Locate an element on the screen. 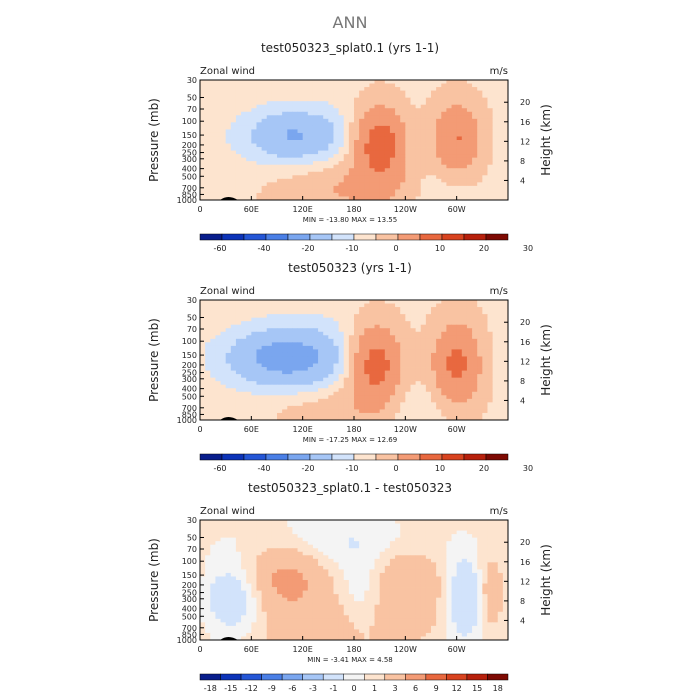  x-tick-label: 60W is located at coordinates (457, 209).